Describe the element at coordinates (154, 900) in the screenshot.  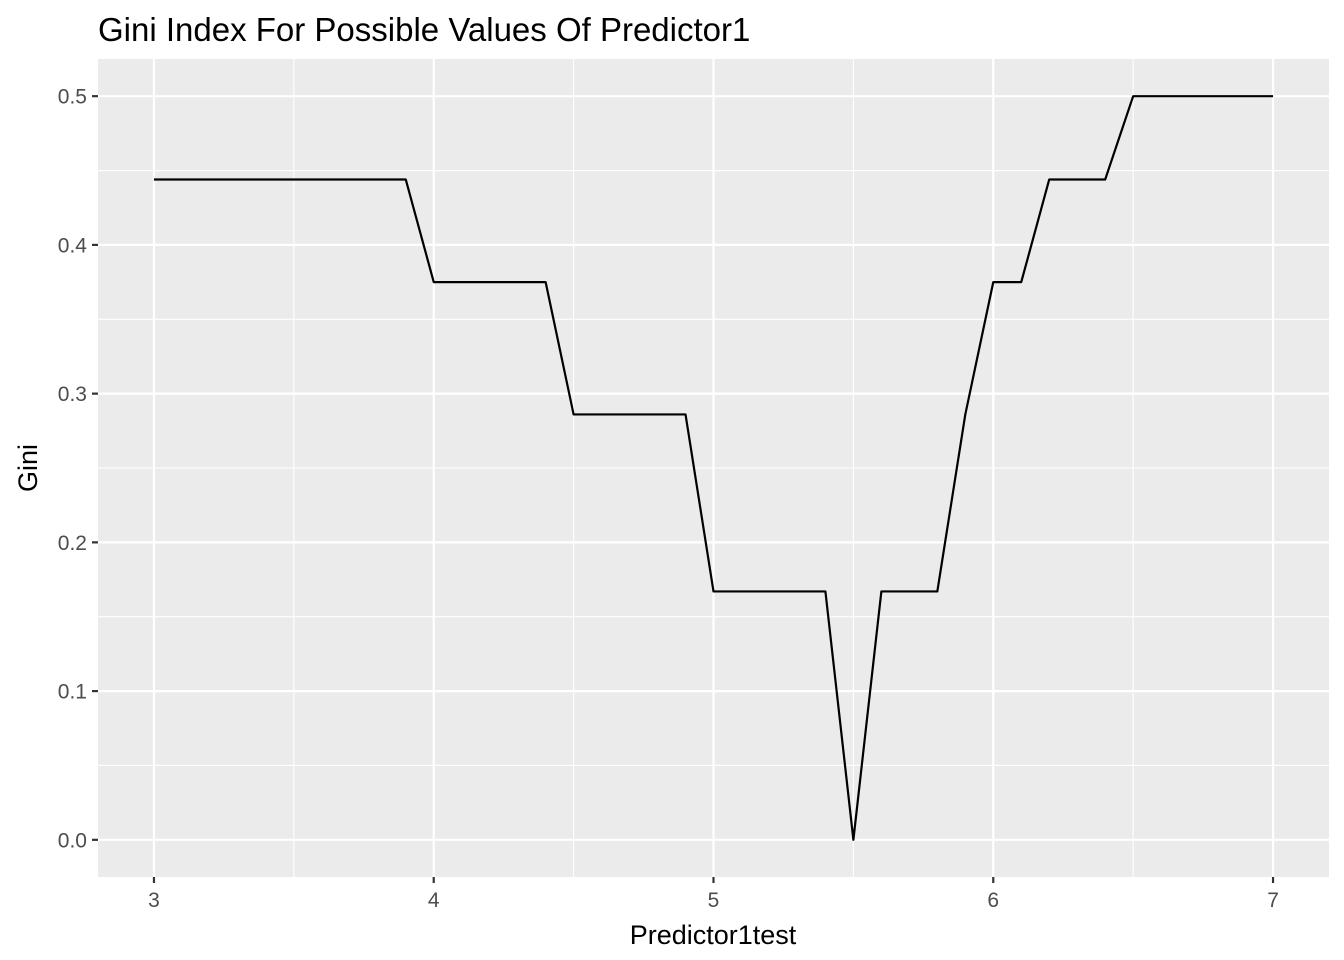
I see `x-tick-label: 3` at that location.